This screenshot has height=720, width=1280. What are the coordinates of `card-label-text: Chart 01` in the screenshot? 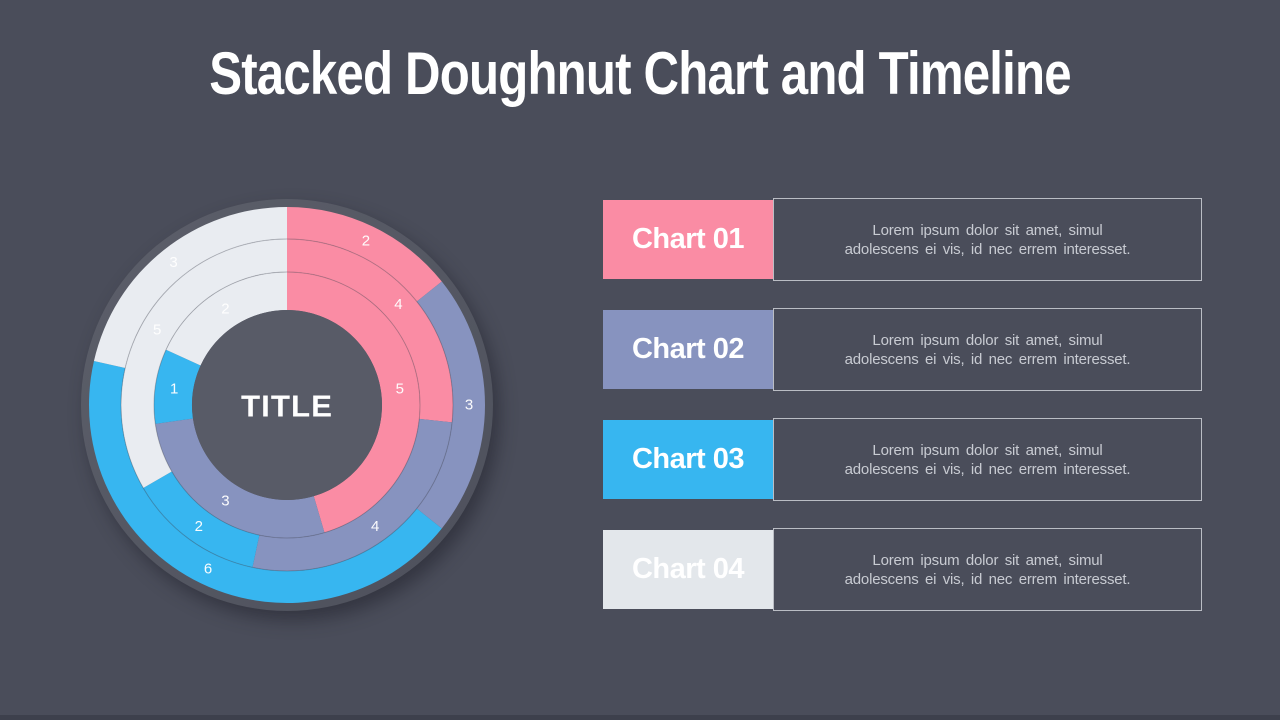 It's located at (688, 239).